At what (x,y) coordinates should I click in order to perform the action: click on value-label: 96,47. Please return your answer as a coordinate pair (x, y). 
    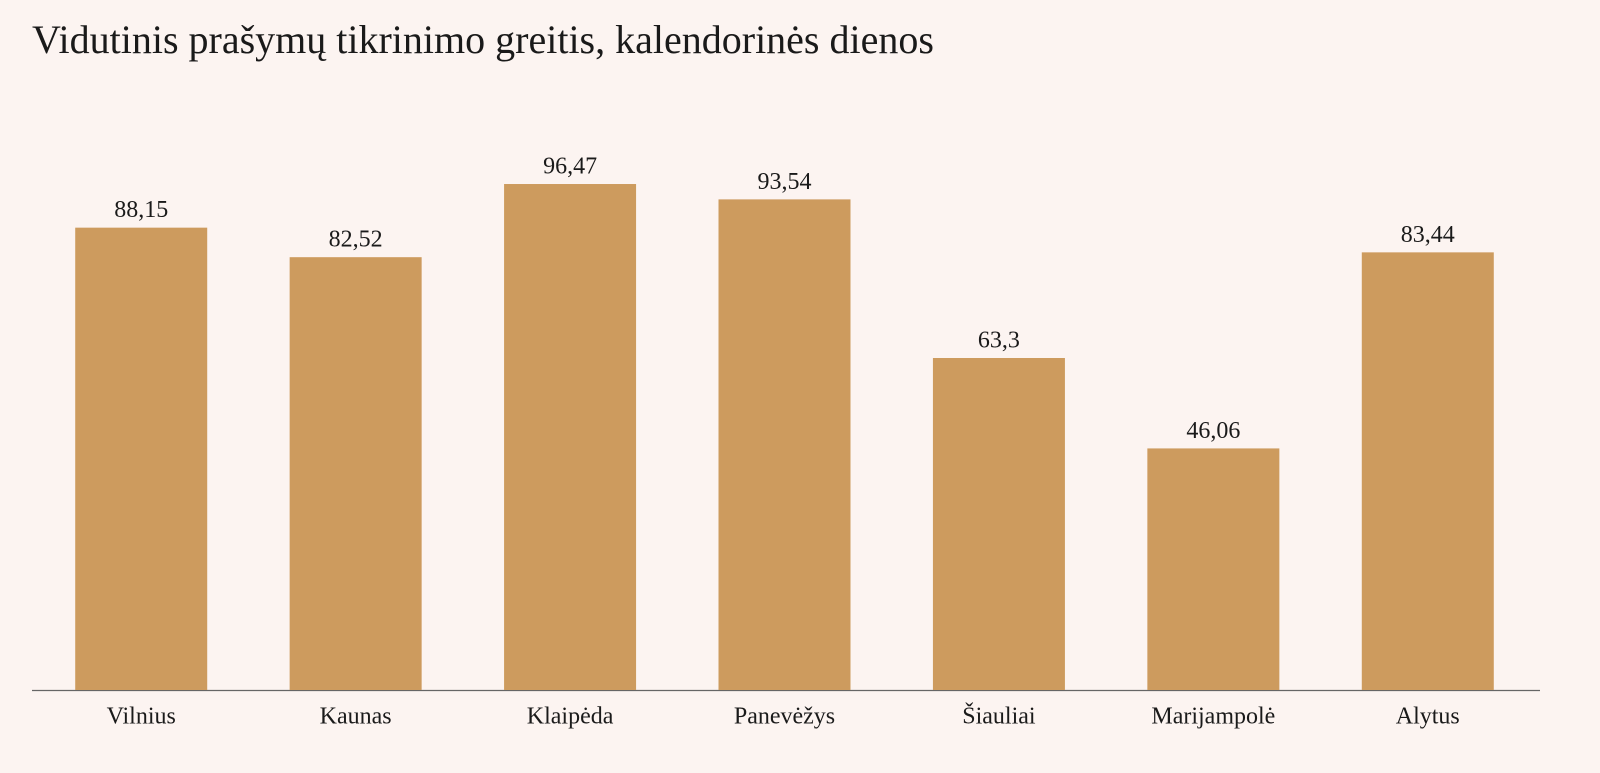
    Looking at the image, I should click on (570, 167).